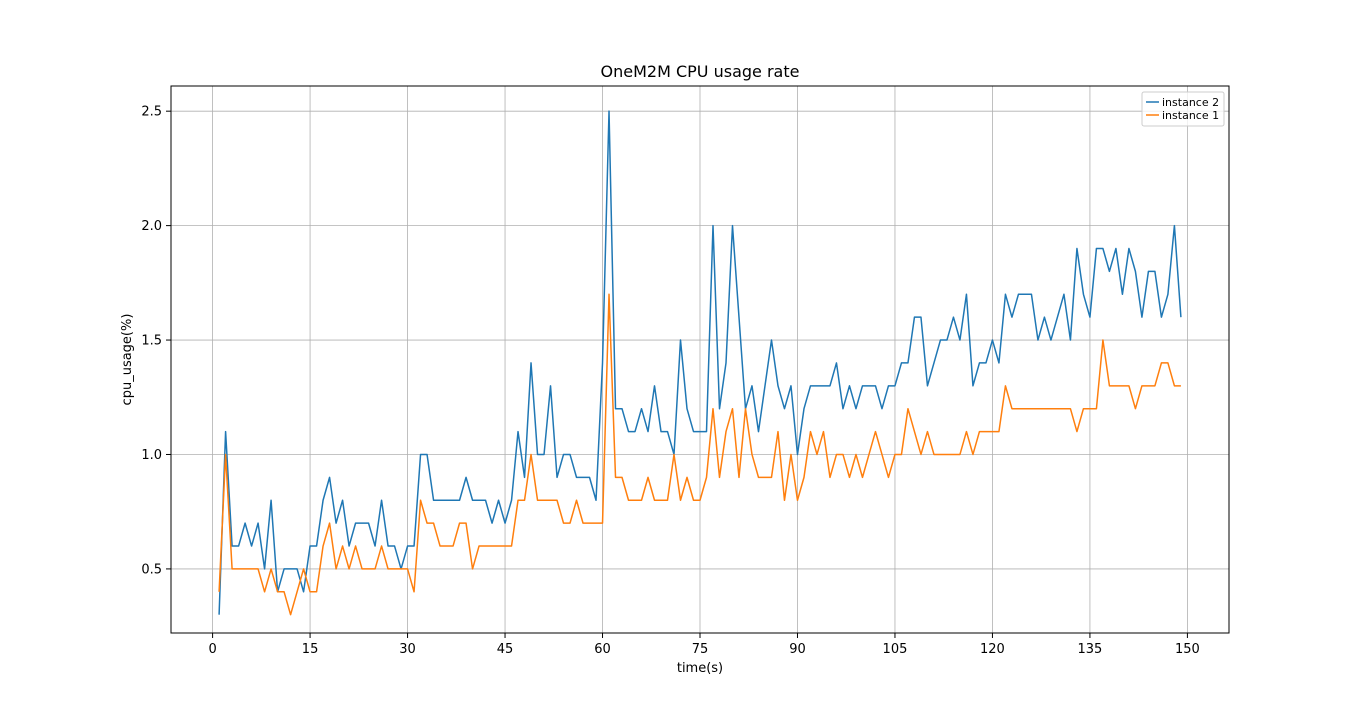 Image resolution: width=1366 pixels, height=710 pixels. Describe the element at coordinates (1187, 649) in the screenshot. I see `x-tick-label: 150` at that location.